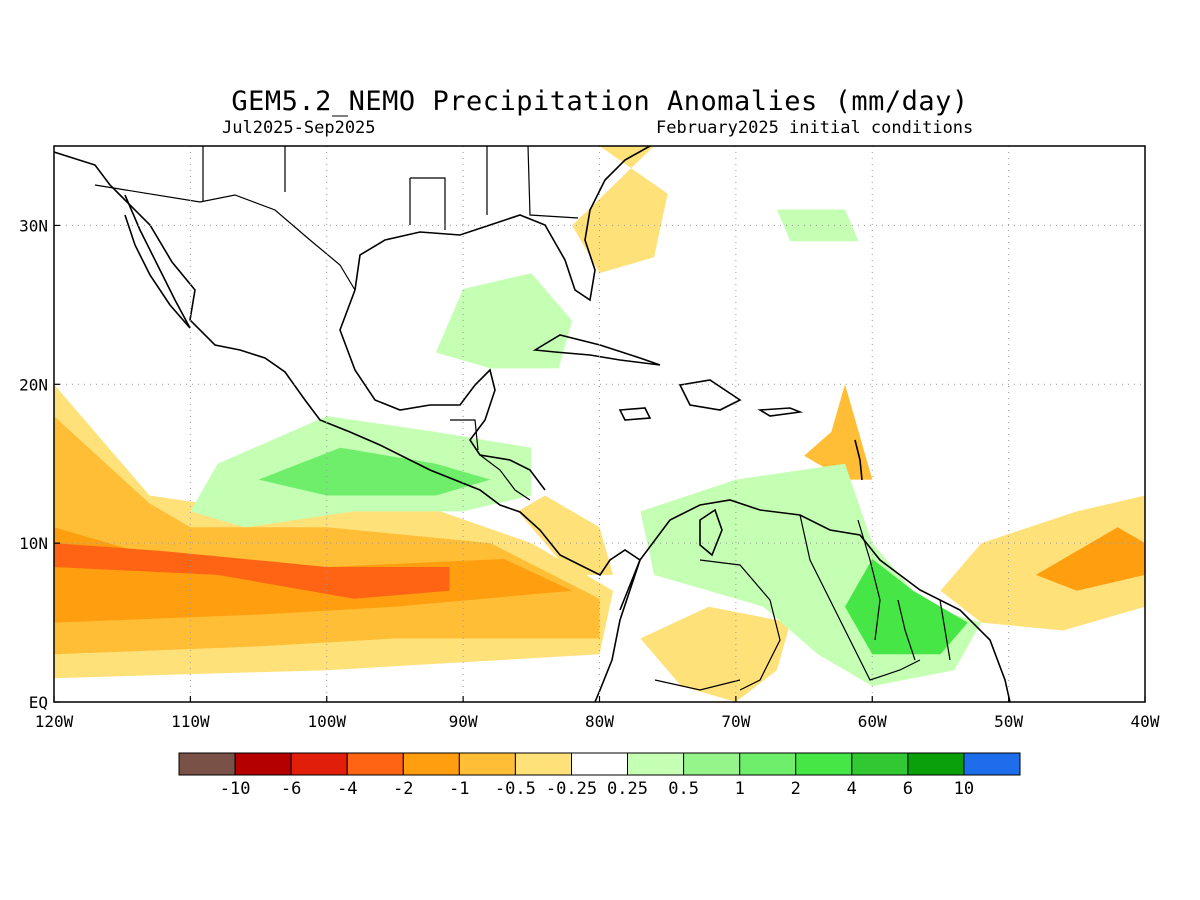  What do you see at coordinates (33, 384) in the screenshot?
I see `y-tick-label: 20N` at bounding box center [33, 384].